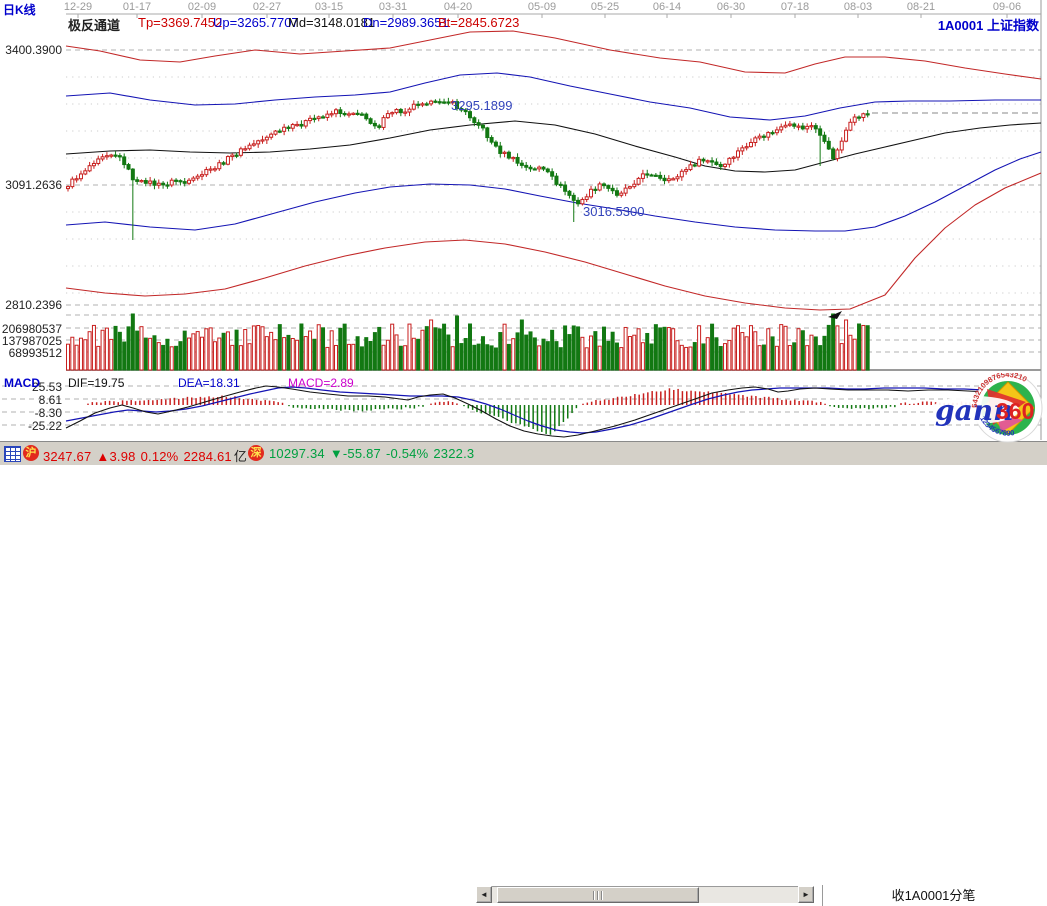  What do you see at coordinates (406, 22) in the screenshot?
I see `indicator-value: Dn=2989.3651` at bounding box center [406, 22].